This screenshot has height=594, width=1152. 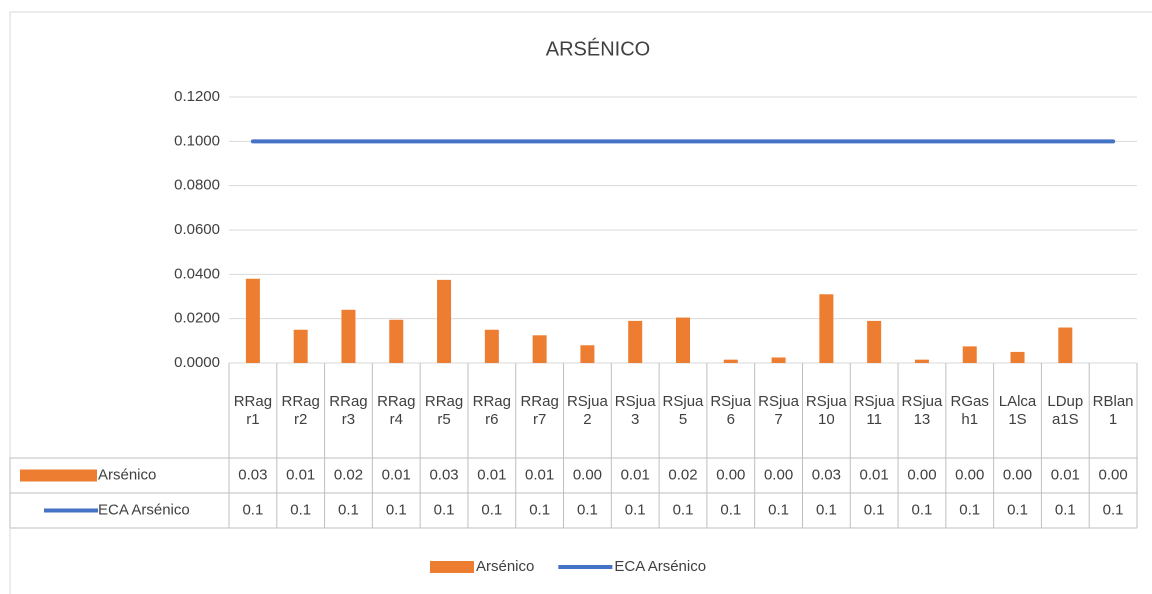 What do you see at coordinates (253, 410) in the screenshot?
I see `x-tick-label: RRagr1` at bounding box center [253, 410].